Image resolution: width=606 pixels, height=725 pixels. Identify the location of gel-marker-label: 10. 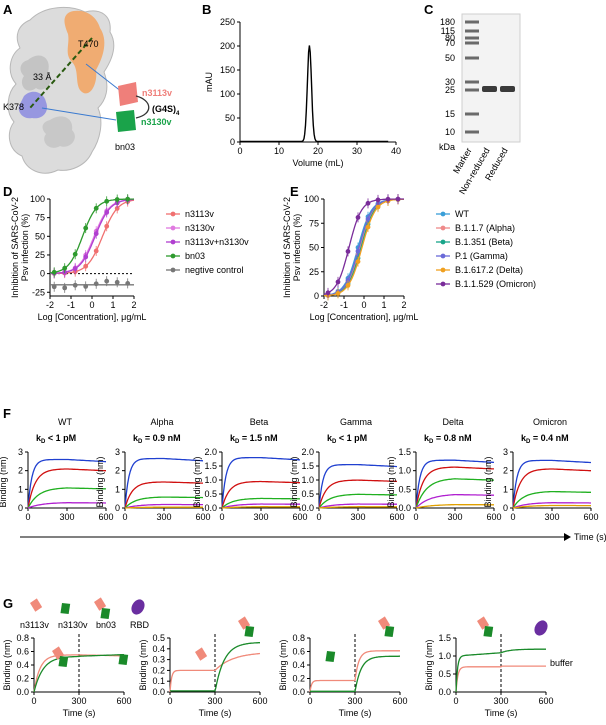
(450, 132).